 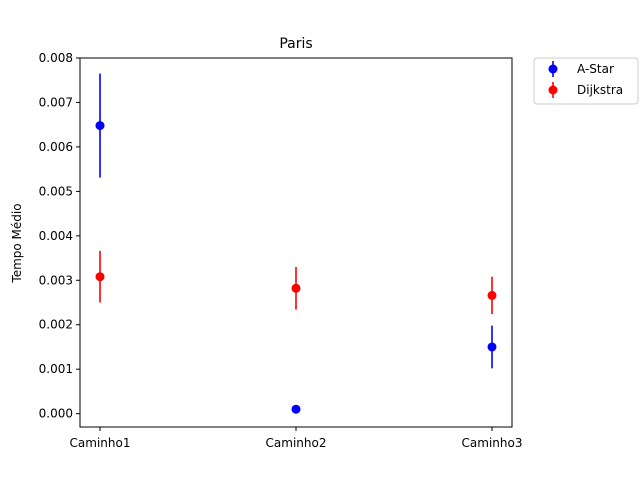 What do you see at coordinates (56, 414) in the screenshot?
I see `y-tick-label: 0.000` at bounding box center [56, 414].